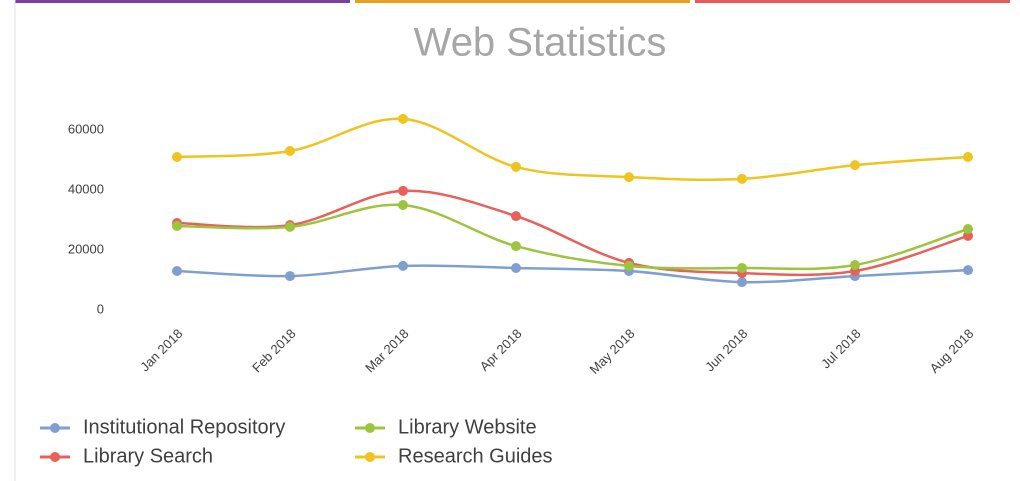 Image resolution: width=1020 pixels, height=481 pixels. What do you see at coordinates (86, 248) in the screenshot?
I see `y-tick-label: 20000` at bounding box center [86, 248].